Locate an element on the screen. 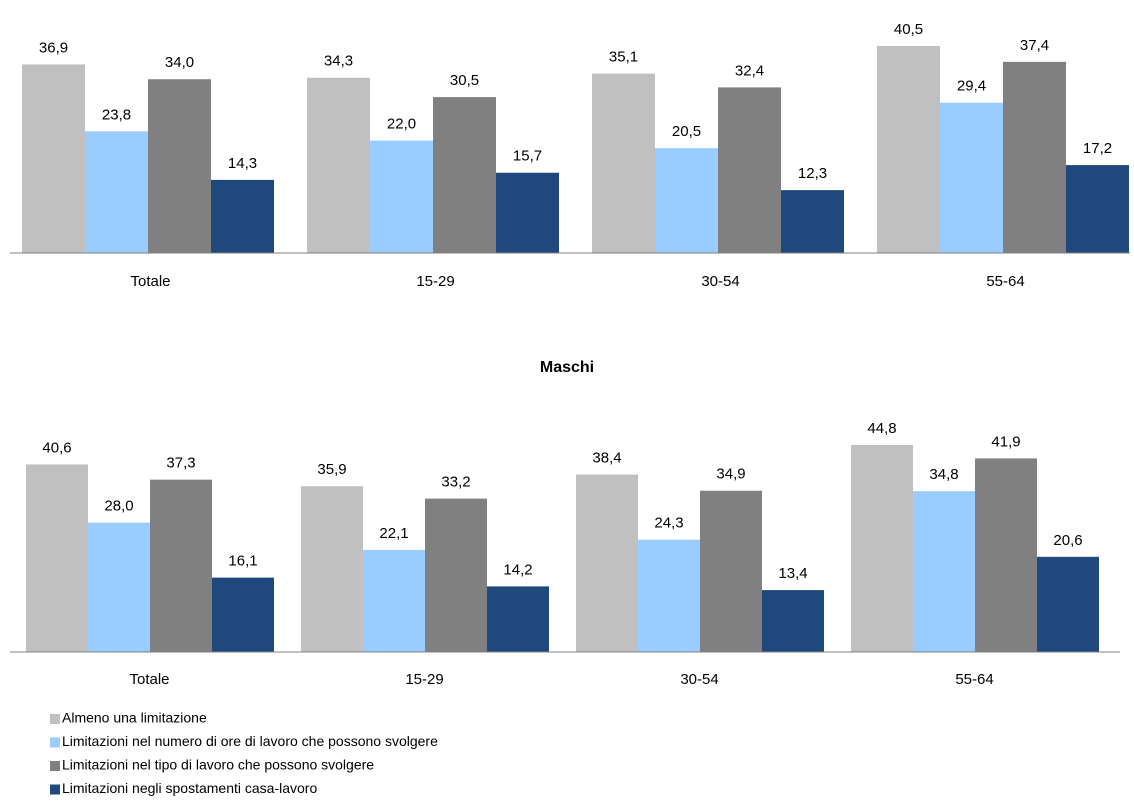 The width and height of the screenshot is (1134, 809). data-label: 35,1 is located at coordinates (623, 57).